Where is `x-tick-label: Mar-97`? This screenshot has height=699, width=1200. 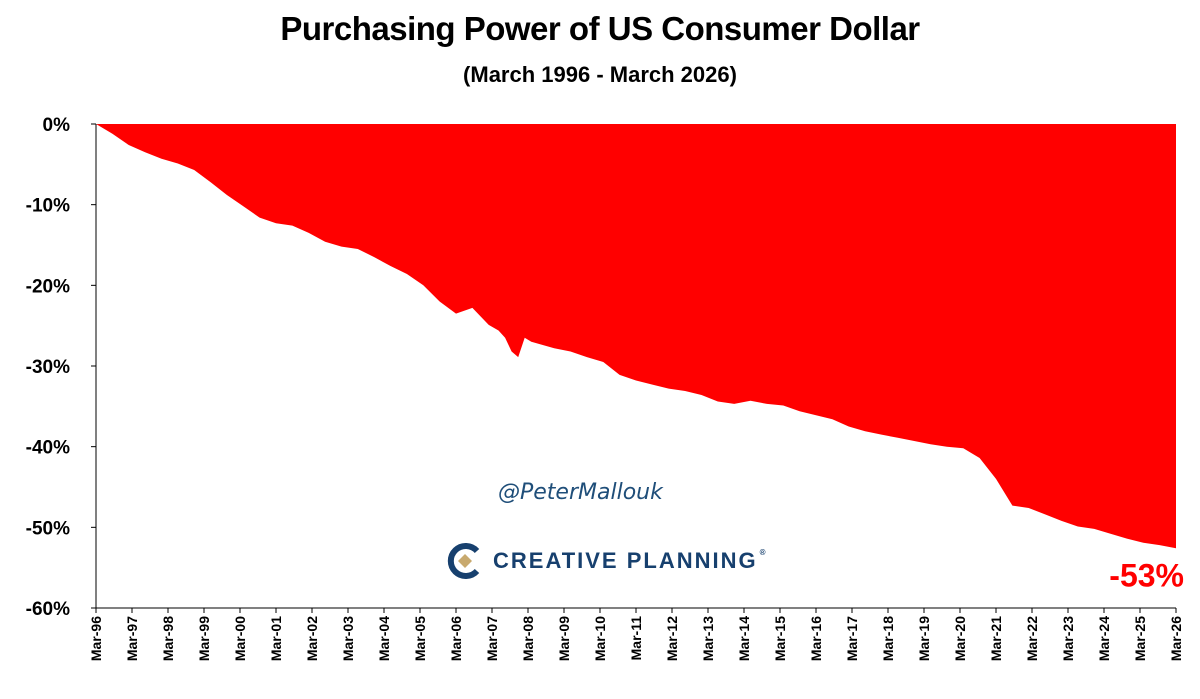
x-tick-label: Mar-97 is located at coordinates (132, 638).